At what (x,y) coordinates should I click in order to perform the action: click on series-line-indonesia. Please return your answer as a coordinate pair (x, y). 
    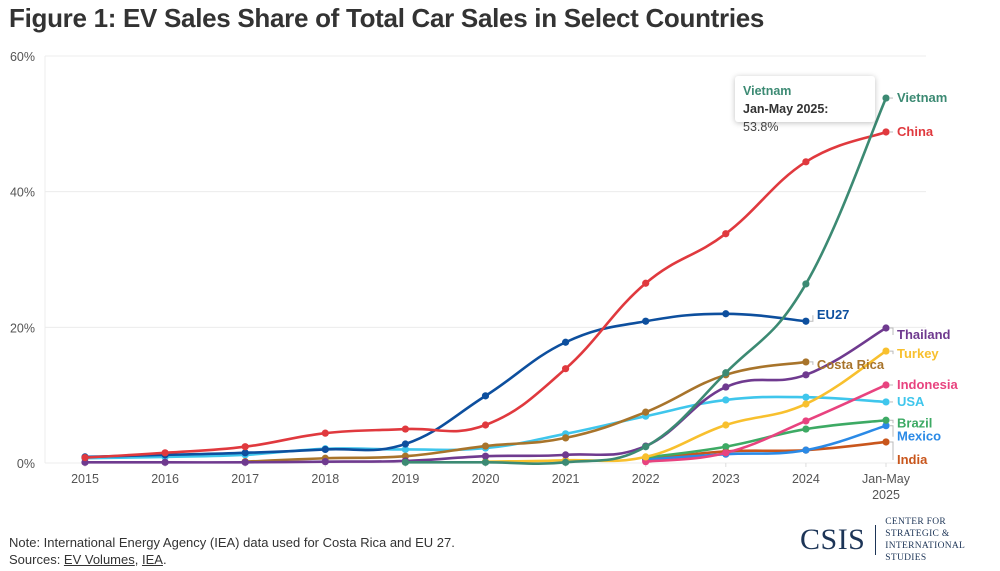
    Looking at the image, I should click on (766, 423).